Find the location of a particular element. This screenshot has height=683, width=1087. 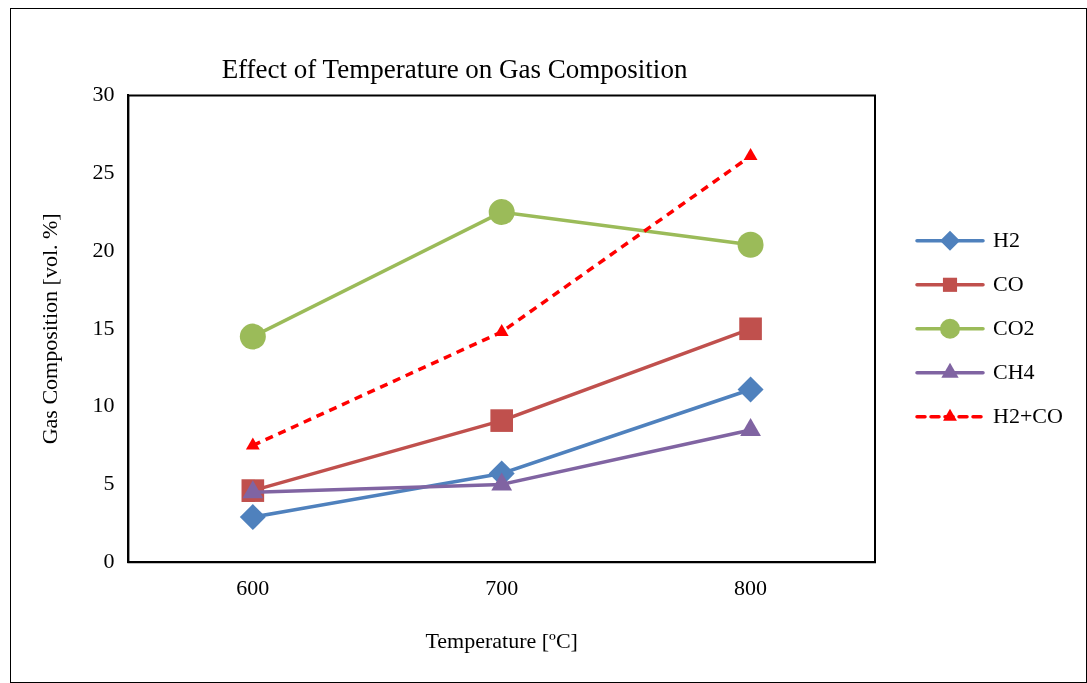

y-tick-label: 0 is located at coordinates (109, 560).